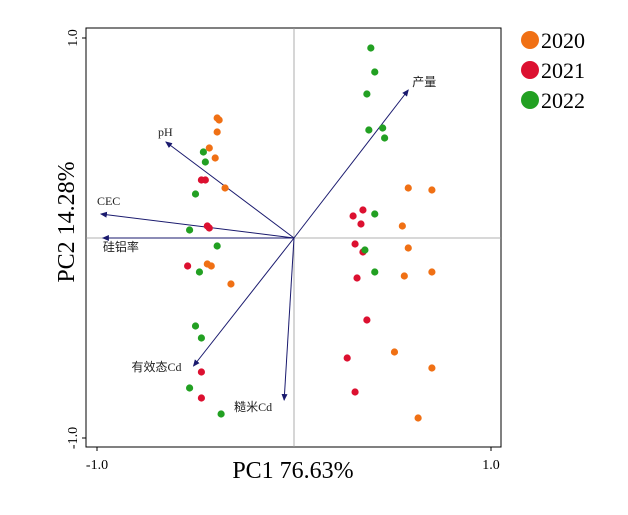  Describe the element at coordinates (157, 366) in the screenshot. I see `vector-label: 有效态Cd` at that location.